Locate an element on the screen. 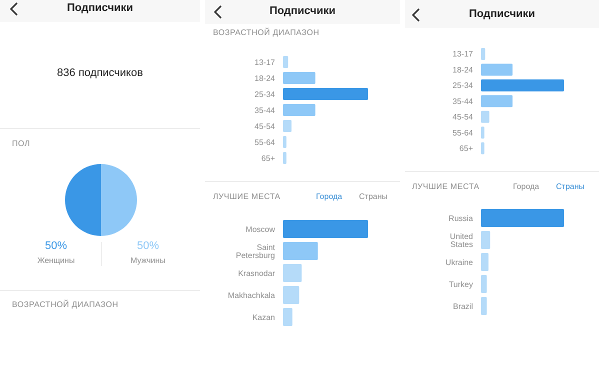  chart-title: ПОЛ is located at coordinates (21, 143).